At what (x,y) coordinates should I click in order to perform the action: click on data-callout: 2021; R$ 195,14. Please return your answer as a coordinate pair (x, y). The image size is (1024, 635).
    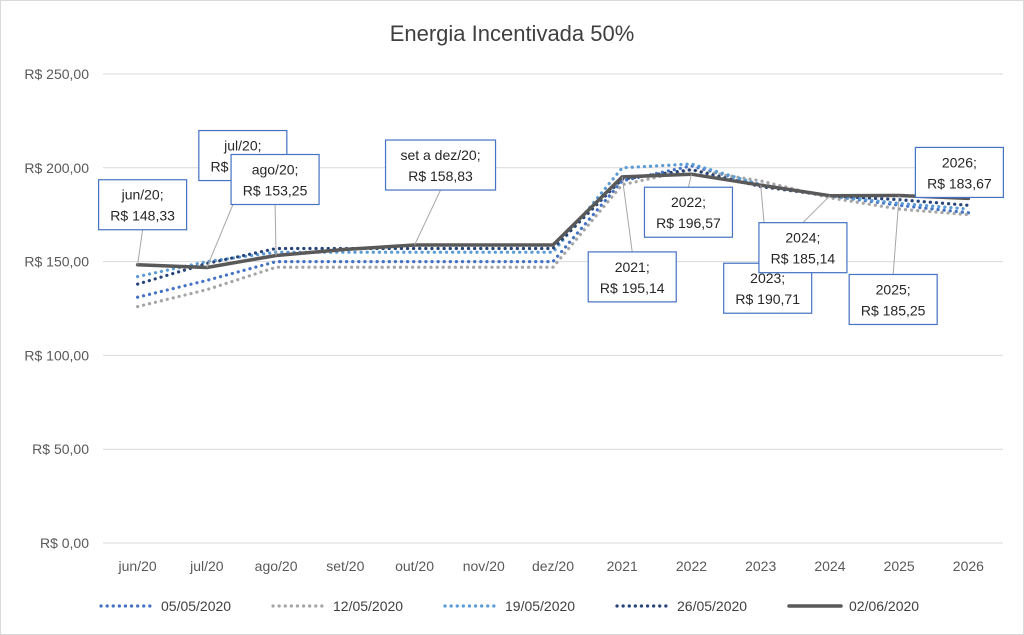
    Looking at the image, I should click on (632, 239).